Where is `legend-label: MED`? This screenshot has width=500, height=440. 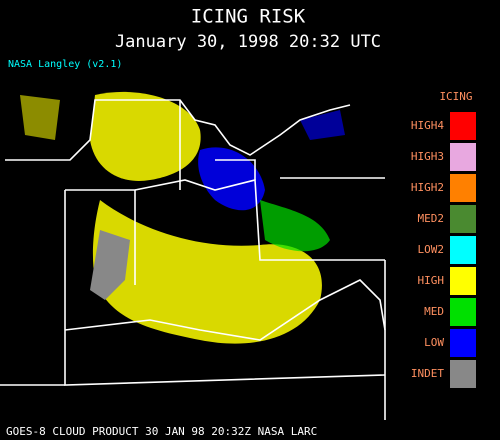 legend-label: MED is located at coordinates (434, 311).